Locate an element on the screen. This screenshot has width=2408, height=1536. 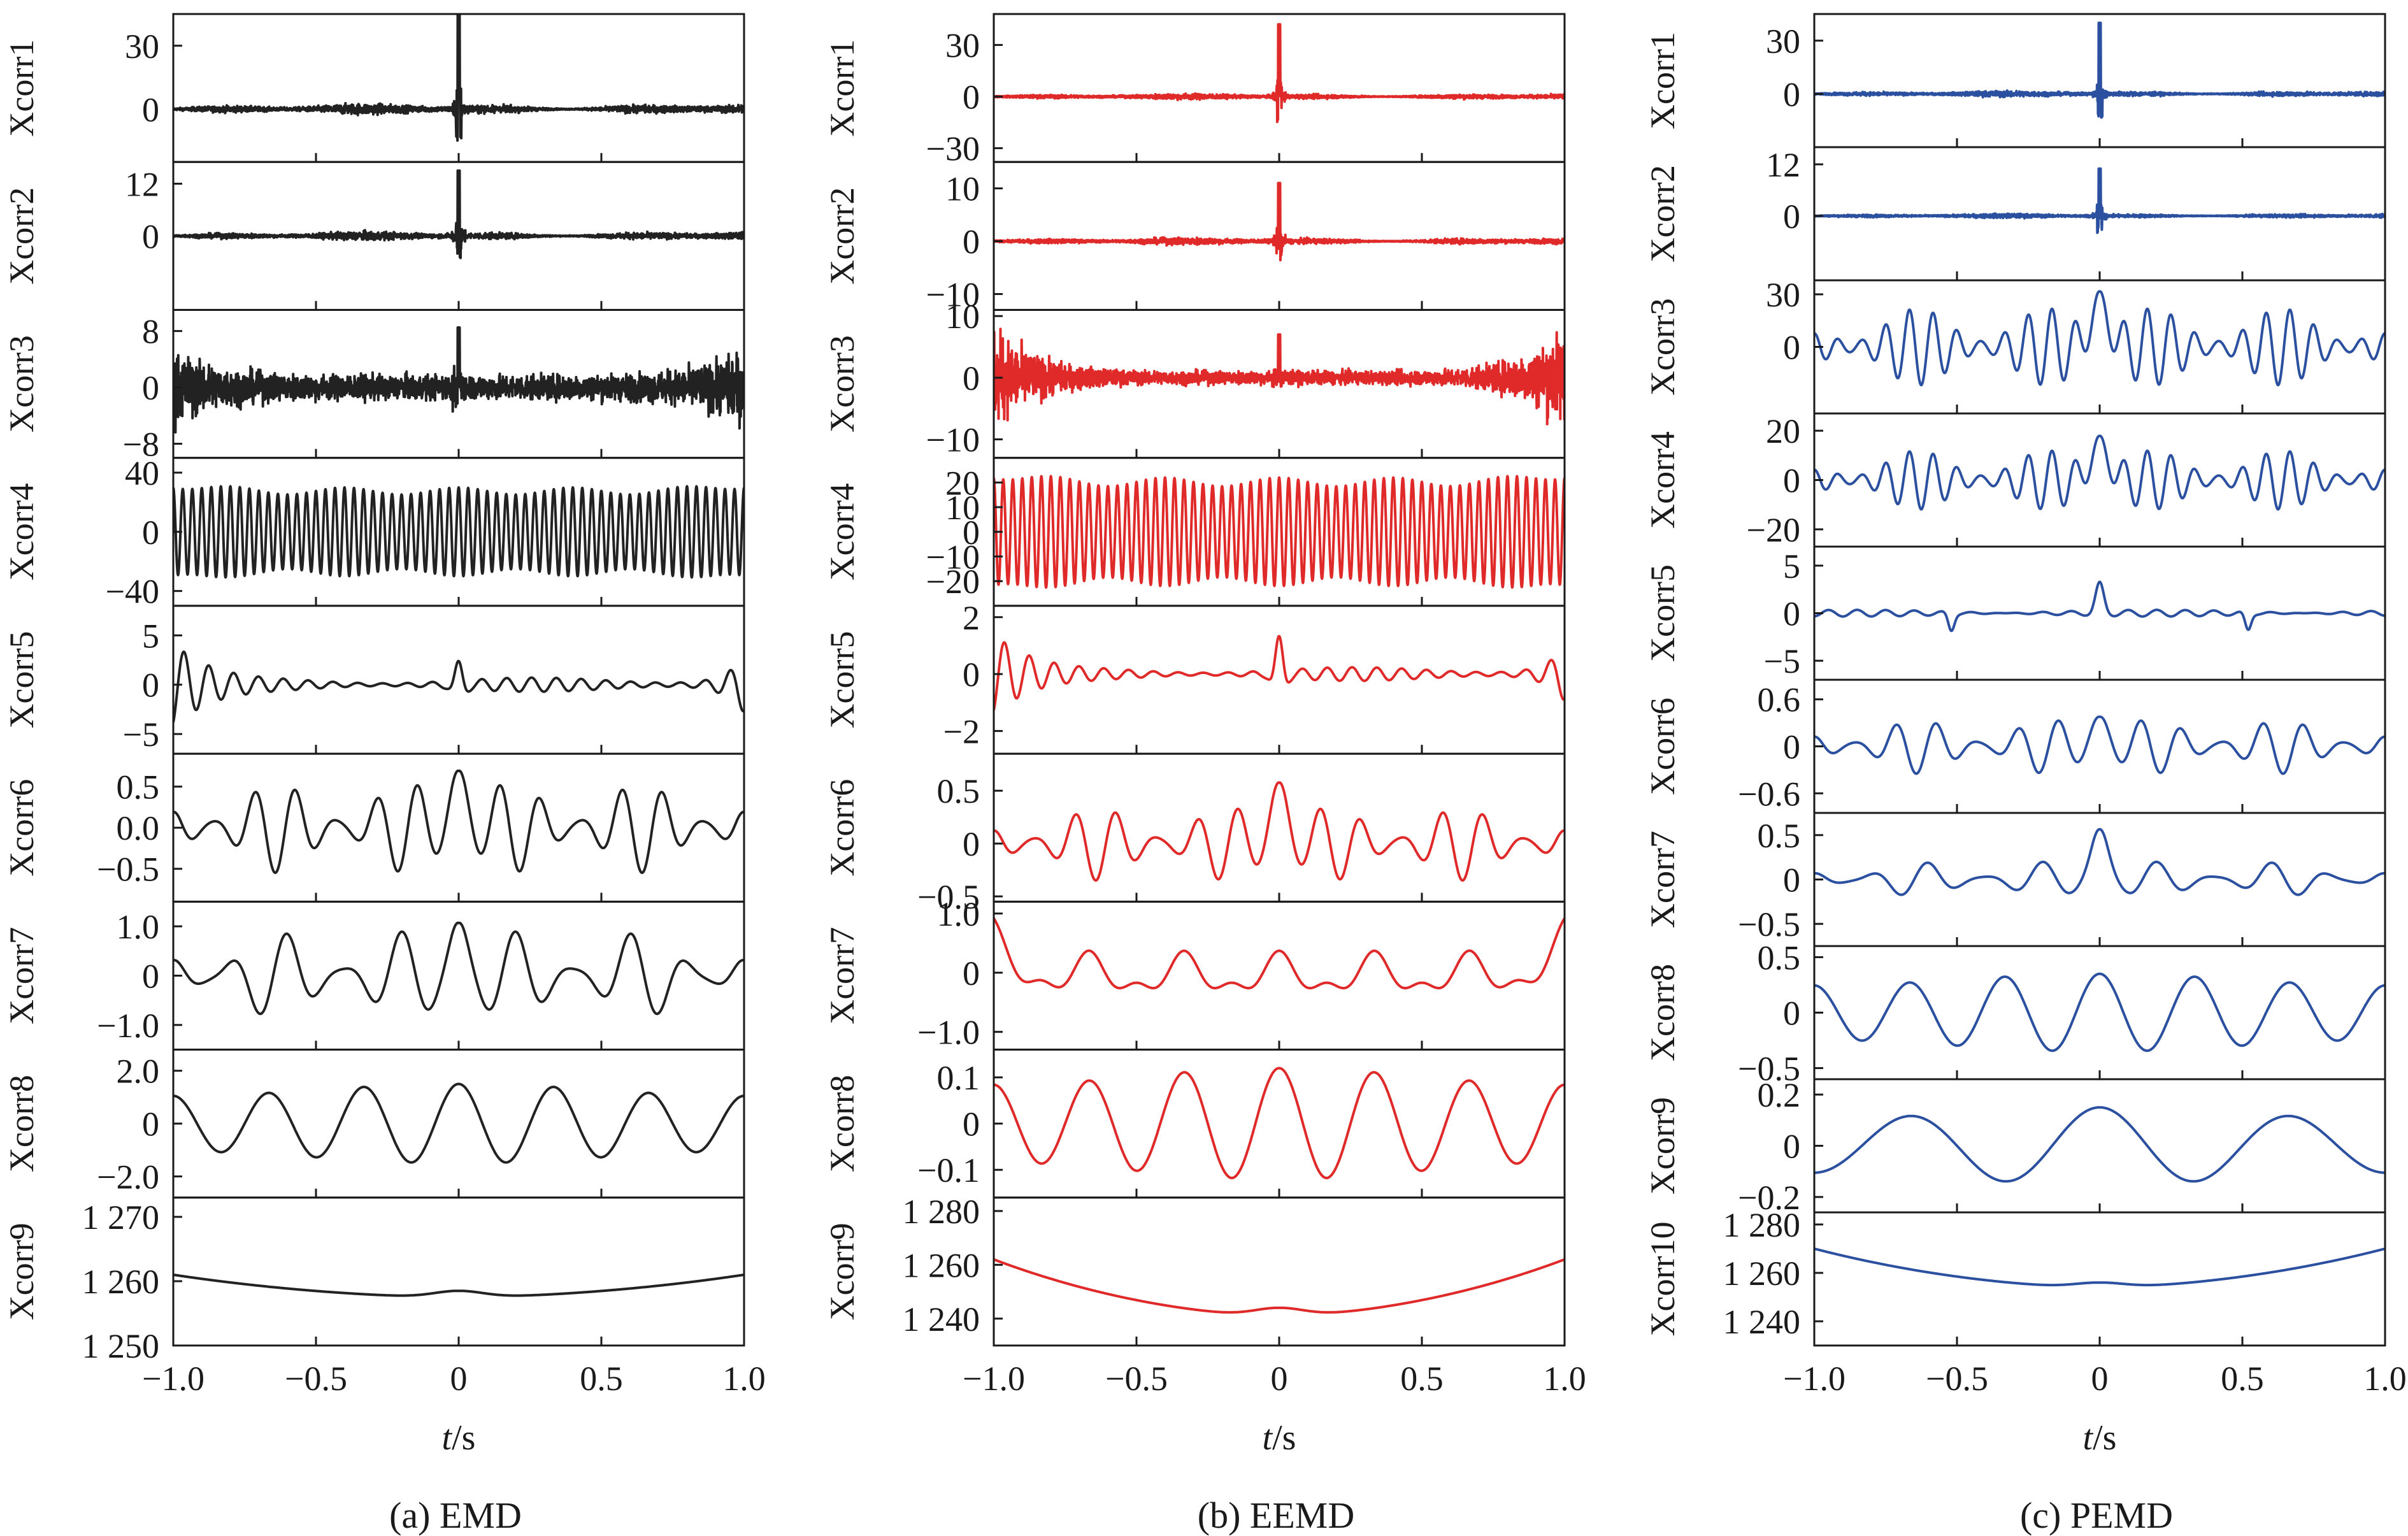
y-tick-label: −1.0 is located at coordinates (128, 1026).